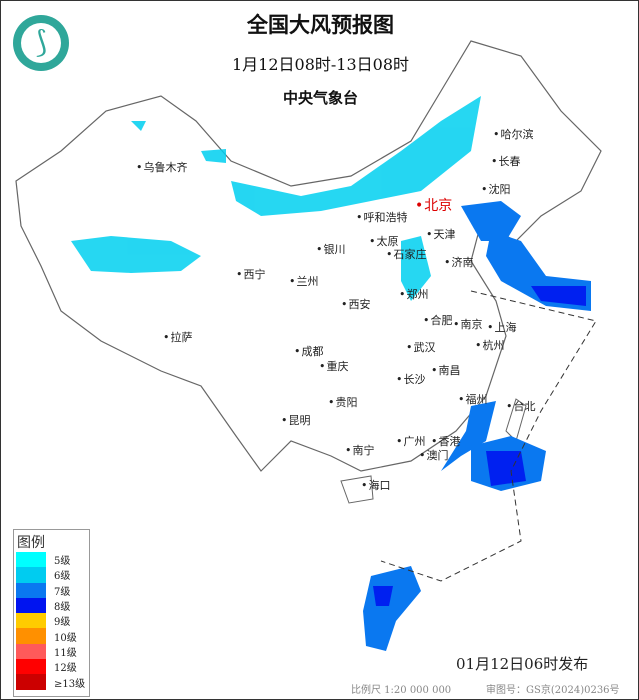 The image size is (639, 700). I want to click on legend-item: 12级, so click(51, 667).